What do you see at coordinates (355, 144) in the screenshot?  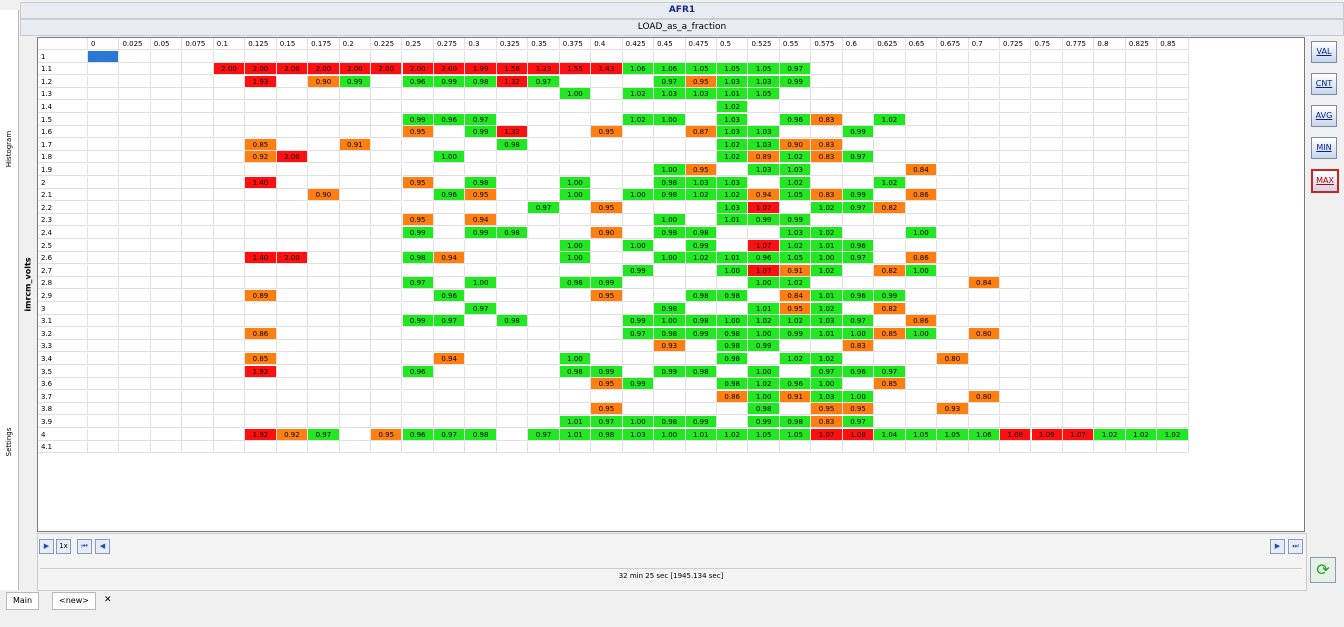 I see `value-cell: 0.91` at bounding box center [355, 144].